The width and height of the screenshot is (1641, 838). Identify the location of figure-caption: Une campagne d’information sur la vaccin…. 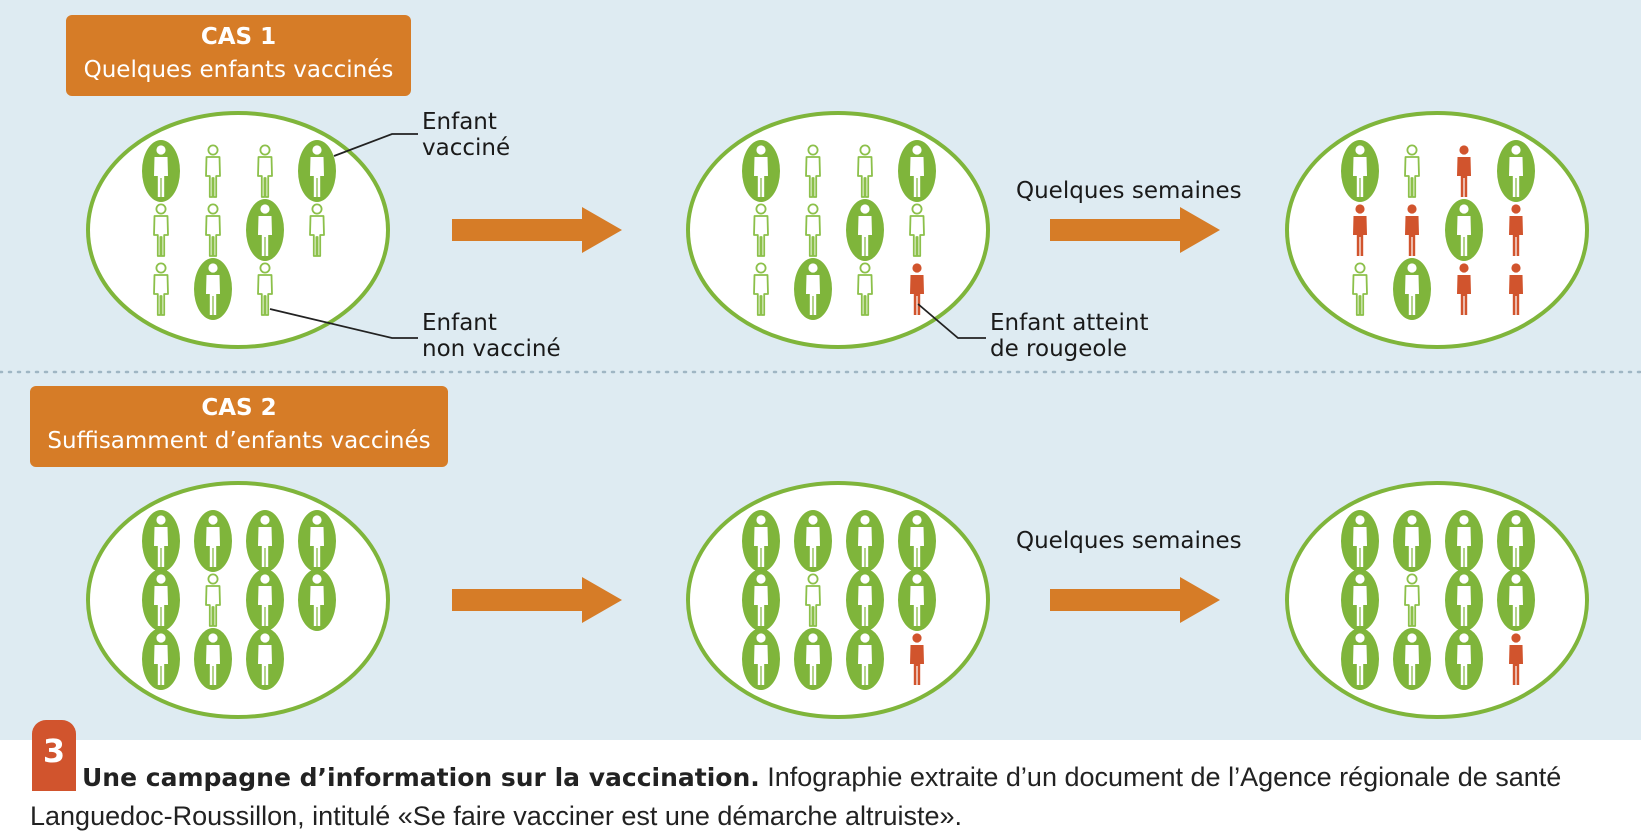
(825, 796).